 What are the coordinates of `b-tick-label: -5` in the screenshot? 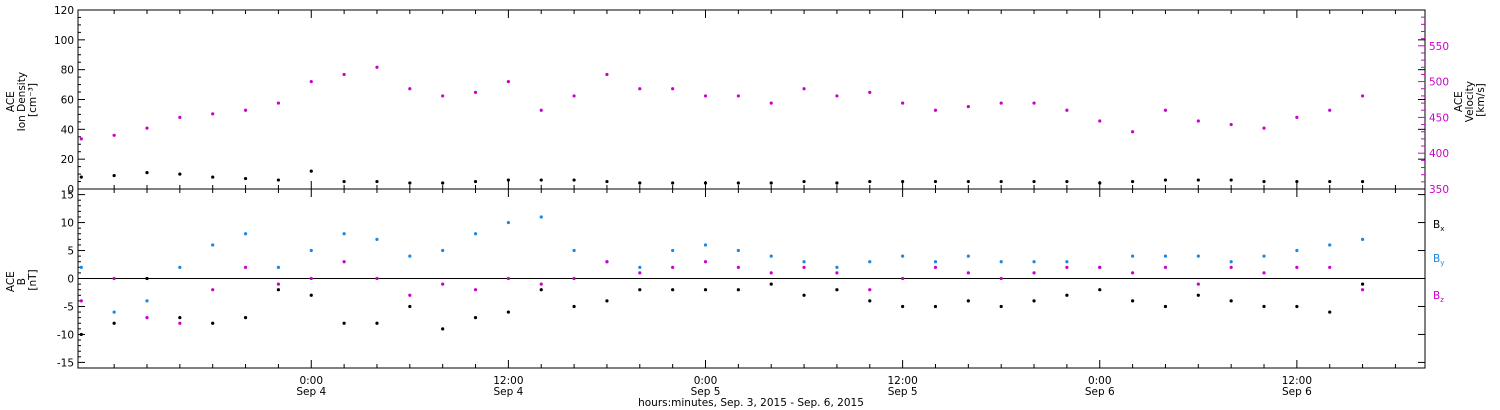 It's located at (69, 307).